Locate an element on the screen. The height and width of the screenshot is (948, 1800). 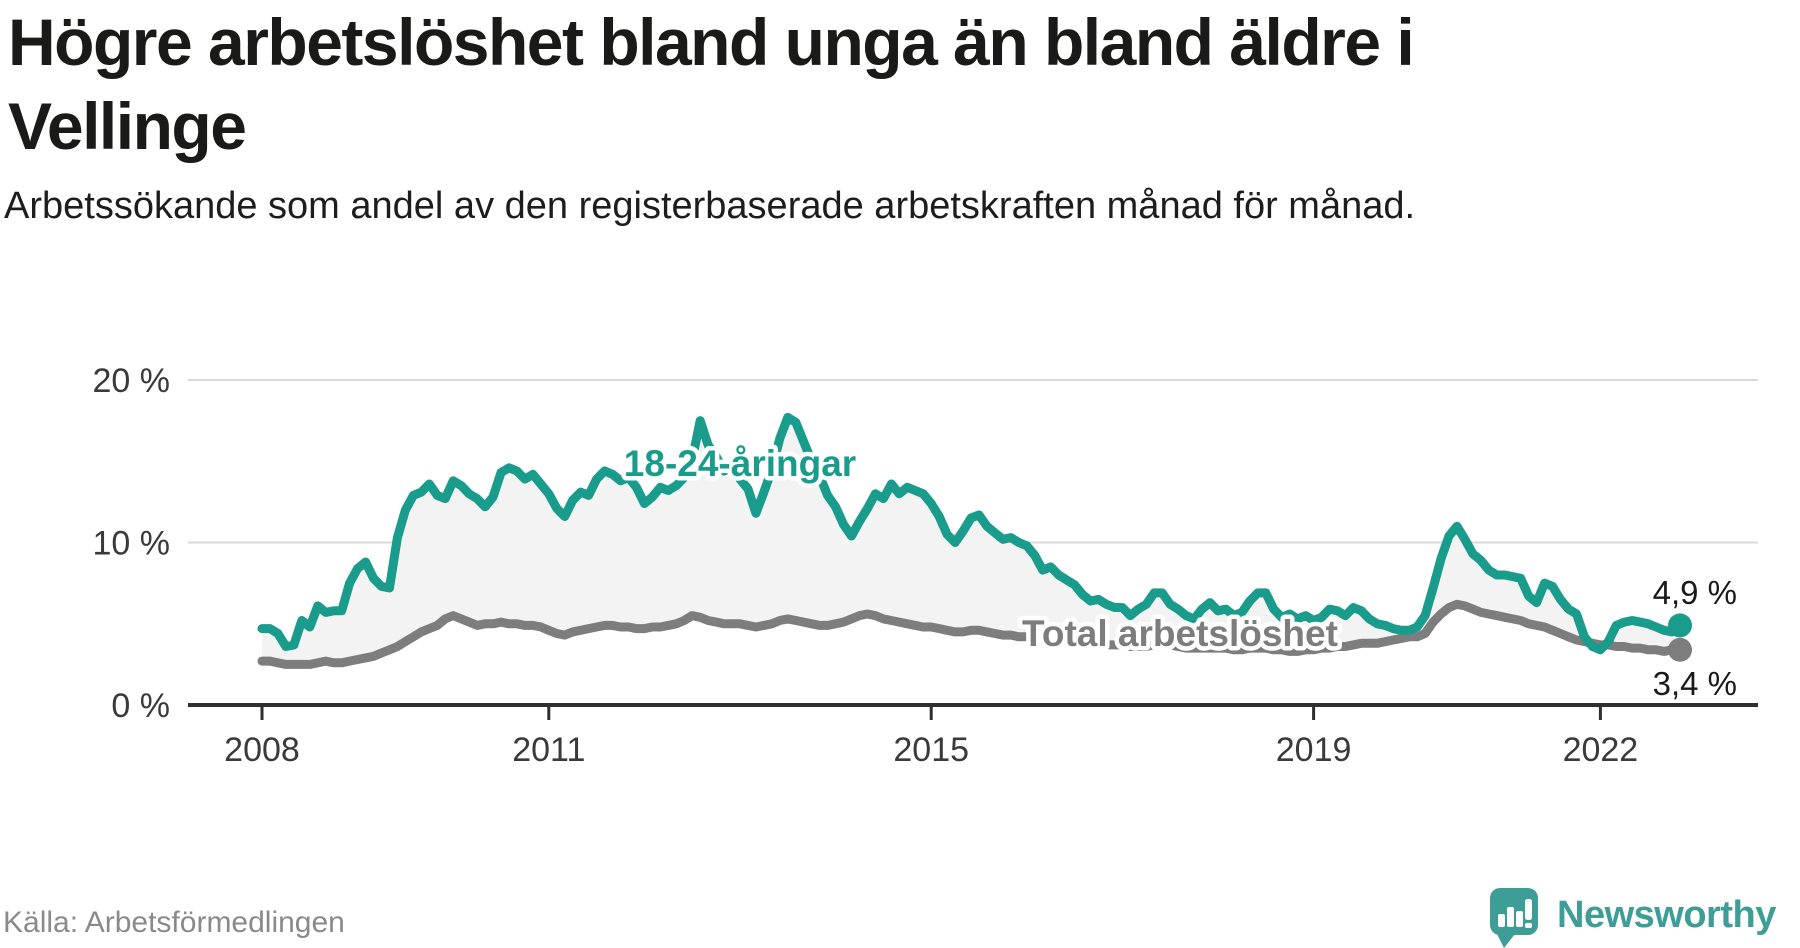
youth-series-label: 18-24-åringar is located at coordinates (740, 463).